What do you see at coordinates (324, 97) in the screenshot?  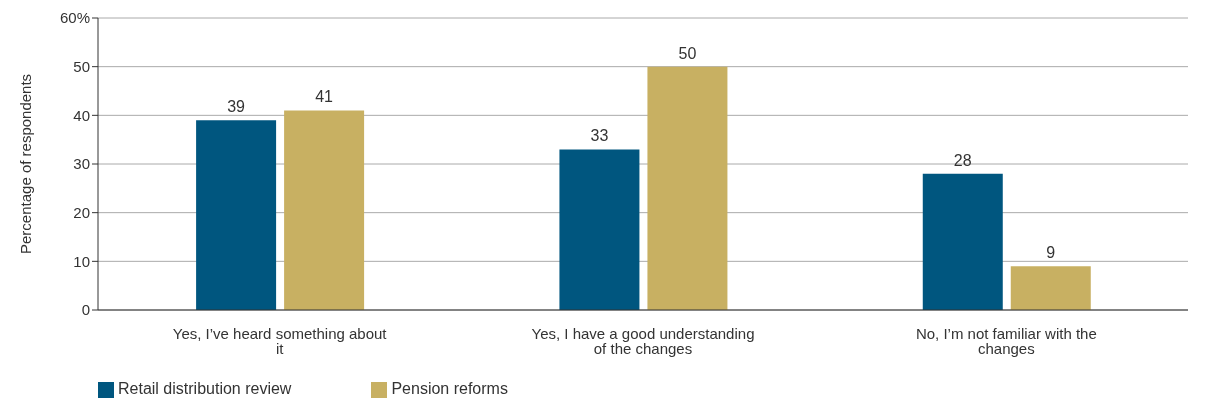 I see `data-label: 41` at bounding box center [324, 97].